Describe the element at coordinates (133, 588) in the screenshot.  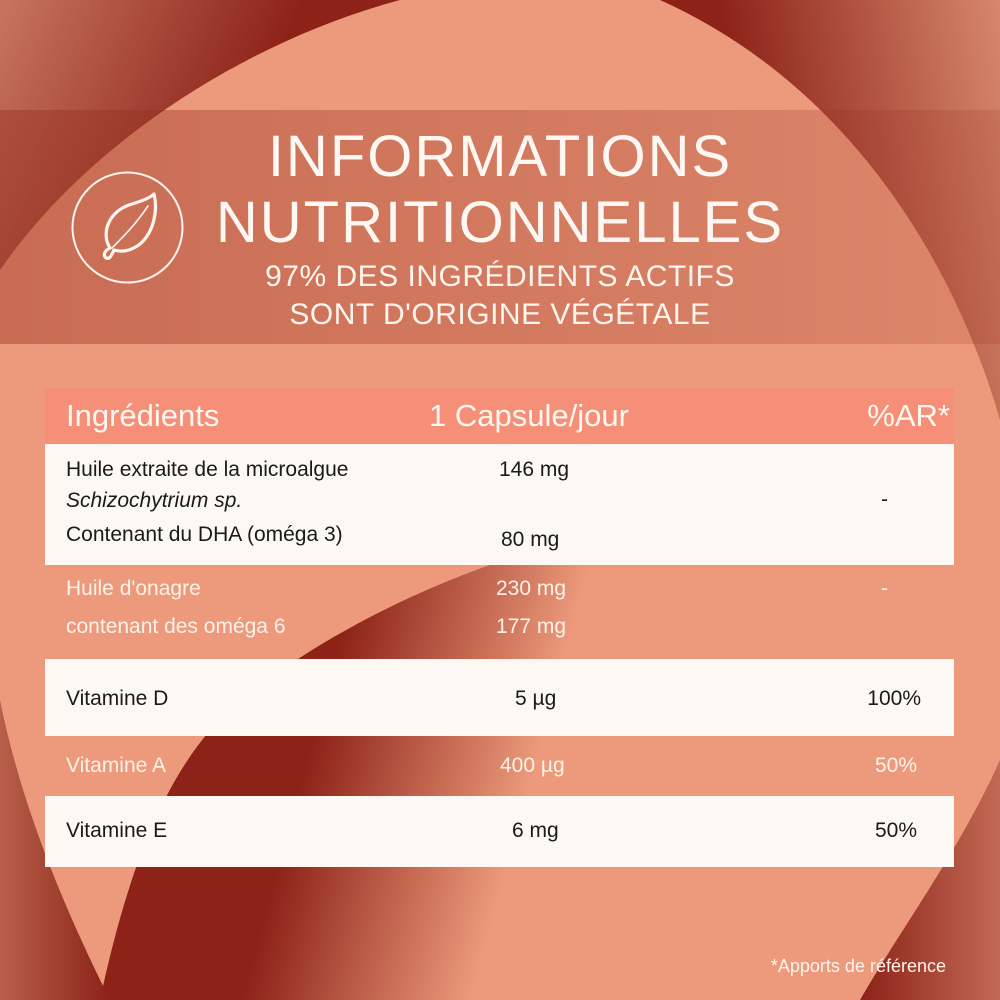
I see `ingredient-line: Huile d'onagre` at that location.